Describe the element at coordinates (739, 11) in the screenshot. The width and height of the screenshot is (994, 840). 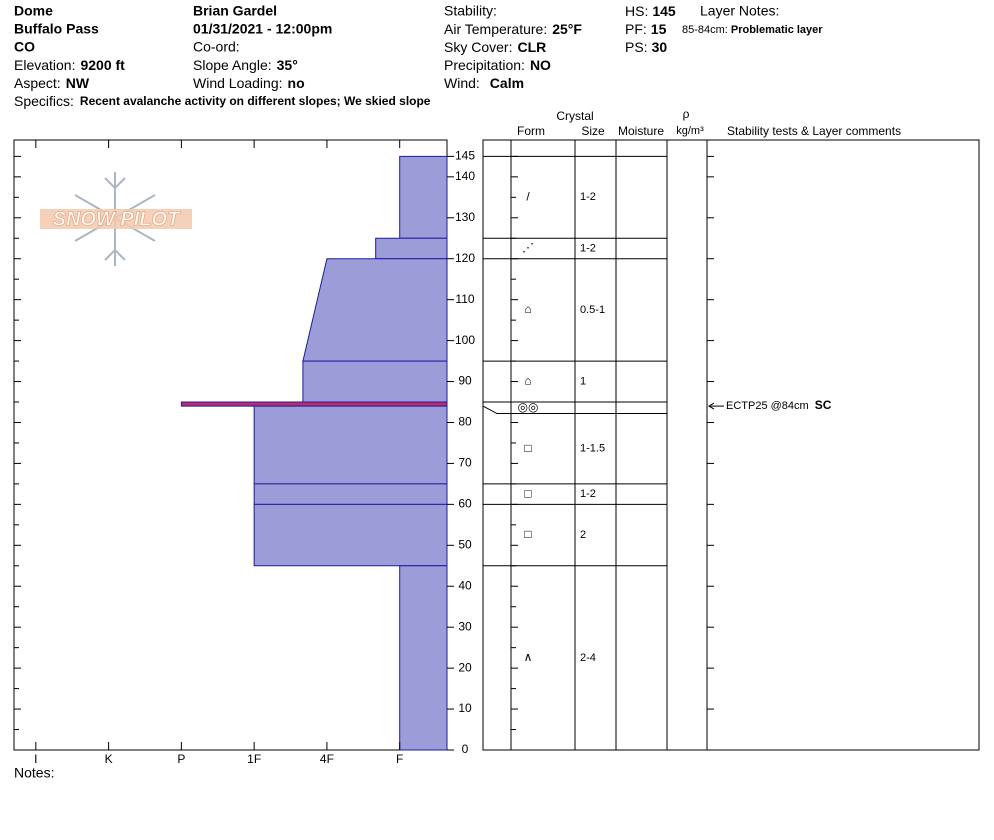
I see `layer-notes-title: Layer Notes:` at that location.